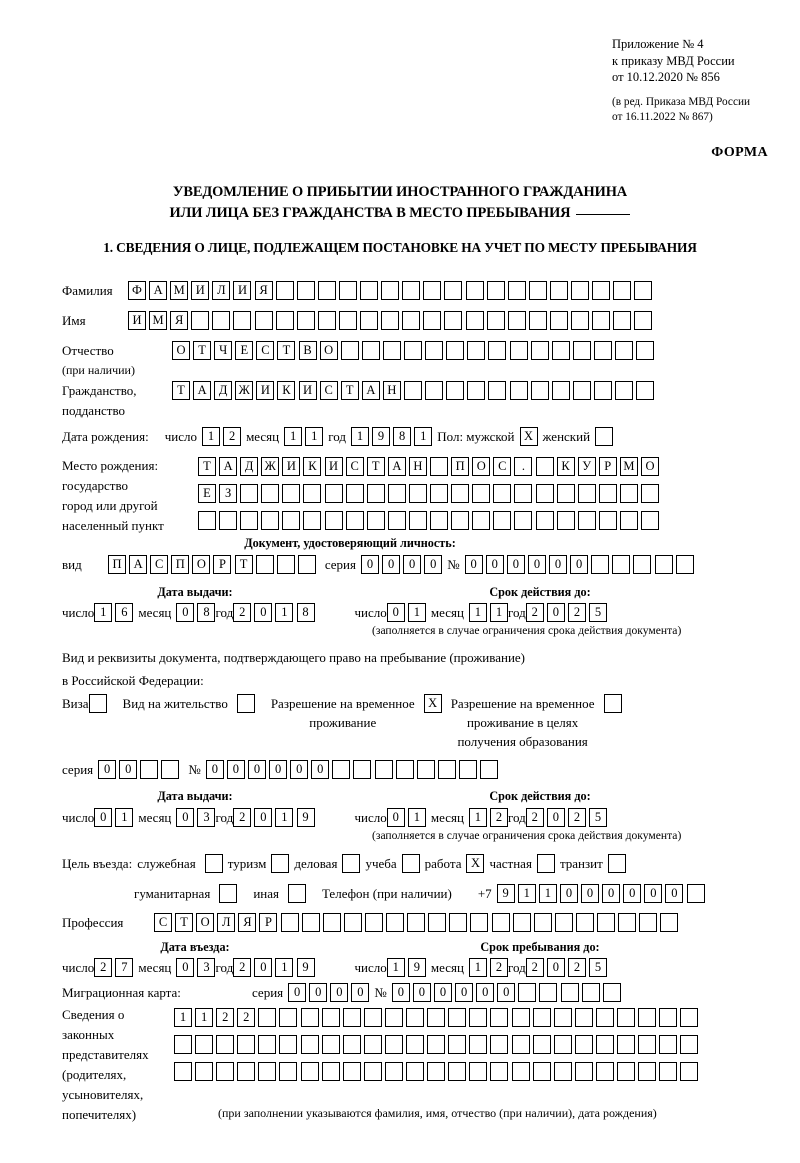  Describe the element at coordinates (244, 350) in the screenshot. I see `char-cell: Е` at that location.